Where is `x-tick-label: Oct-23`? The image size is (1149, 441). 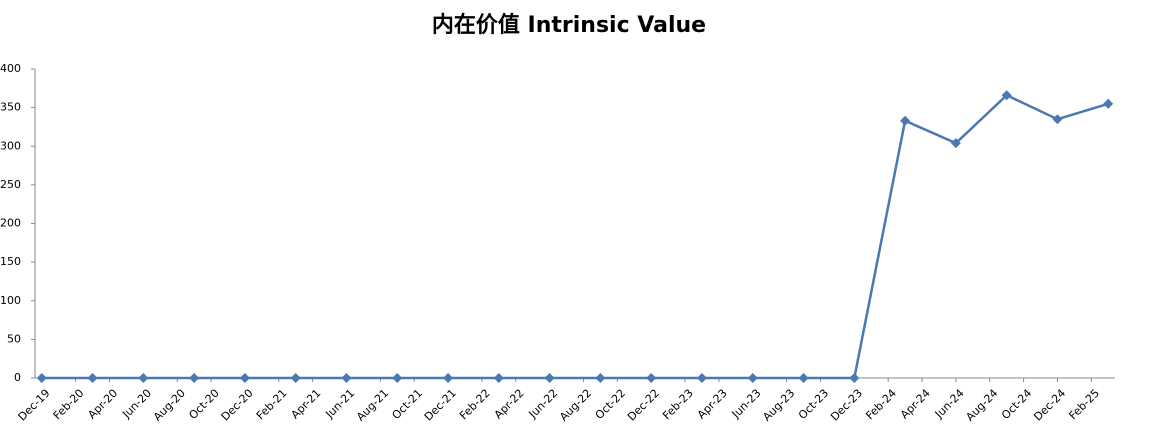 x-tick-label: Oct-23 is located at coordinates (813, 404).